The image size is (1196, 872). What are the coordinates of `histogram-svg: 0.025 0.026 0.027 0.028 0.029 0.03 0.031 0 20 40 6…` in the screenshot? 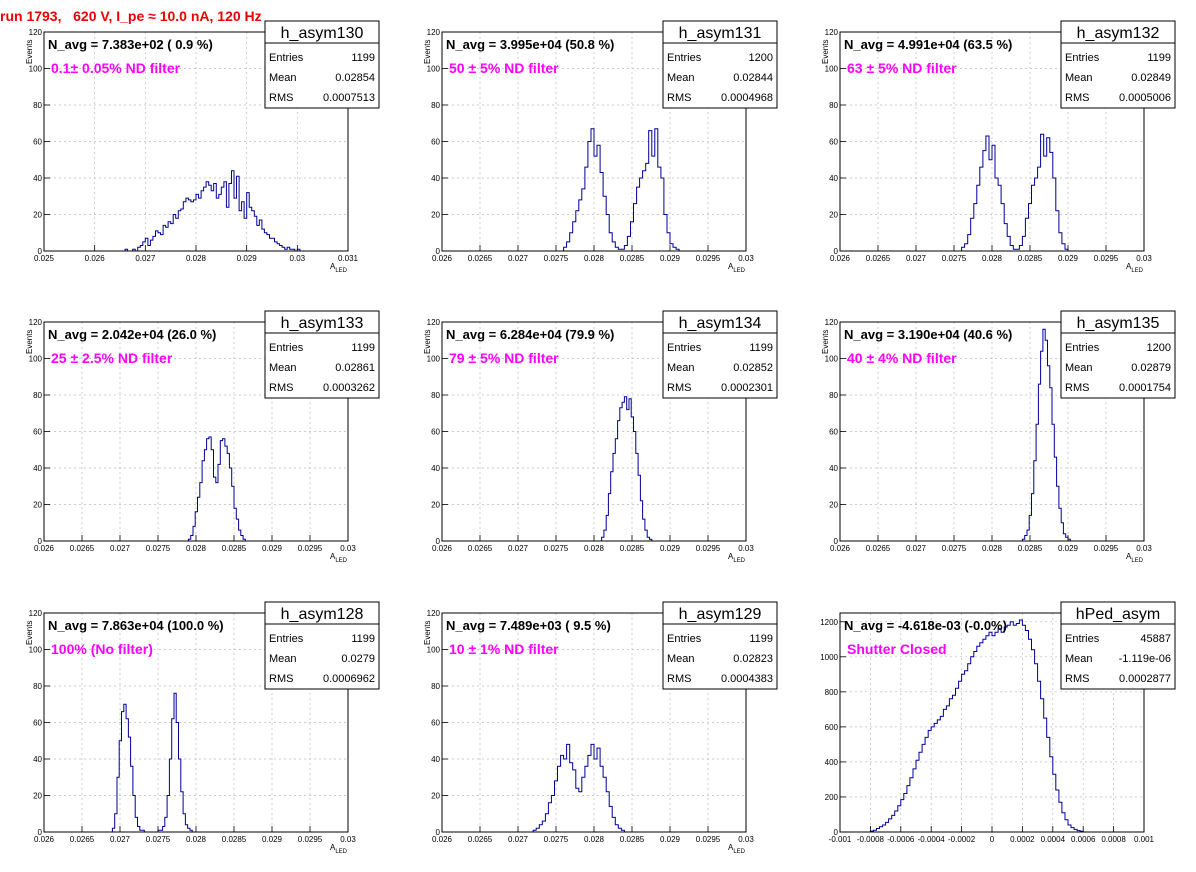 It's located at (202, 147).